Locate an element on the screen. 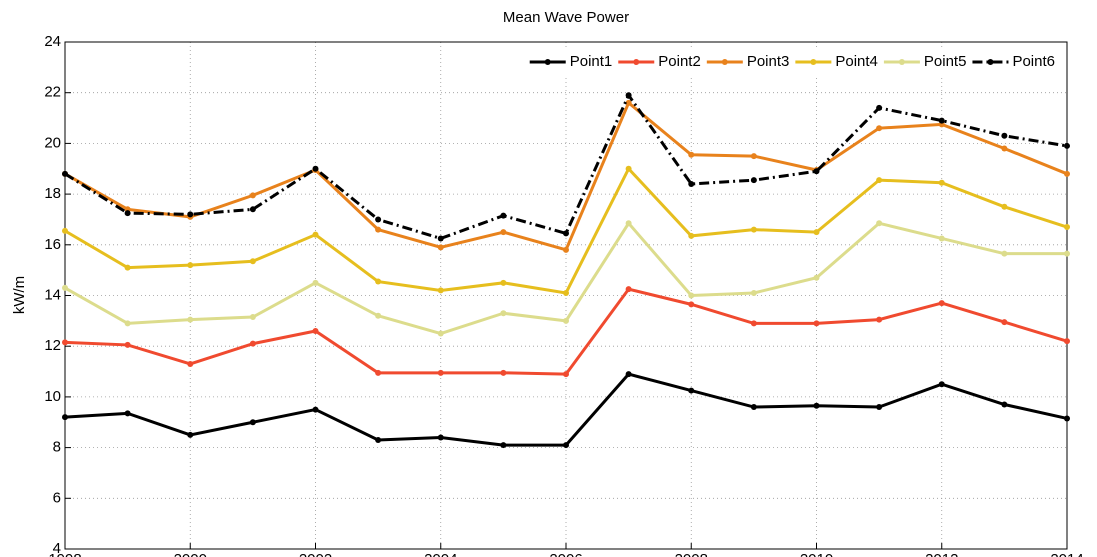  legend-label: Point2 is located at coordinates (679, 61).